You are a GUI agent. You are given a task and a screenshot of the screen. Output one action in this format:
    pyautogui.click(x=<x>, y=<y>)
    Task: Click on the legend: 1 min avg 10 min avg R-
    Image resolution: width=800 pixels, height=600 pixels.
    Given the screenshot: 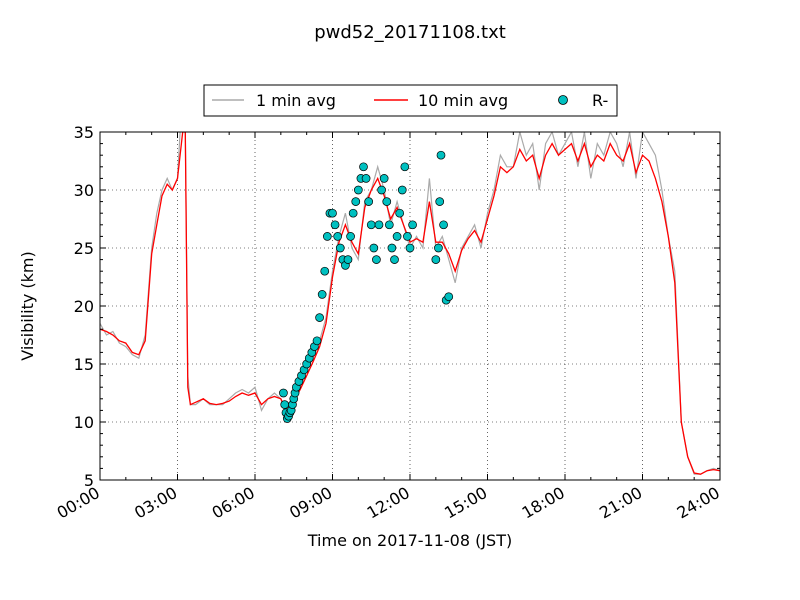 What is the action you would take?
    pyautogui.click(x=410, y=100)
    